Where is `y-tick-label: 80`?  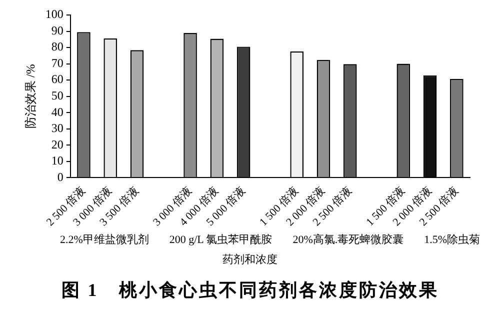
y-tick-label: 80 is located at coordinates (57, 47).